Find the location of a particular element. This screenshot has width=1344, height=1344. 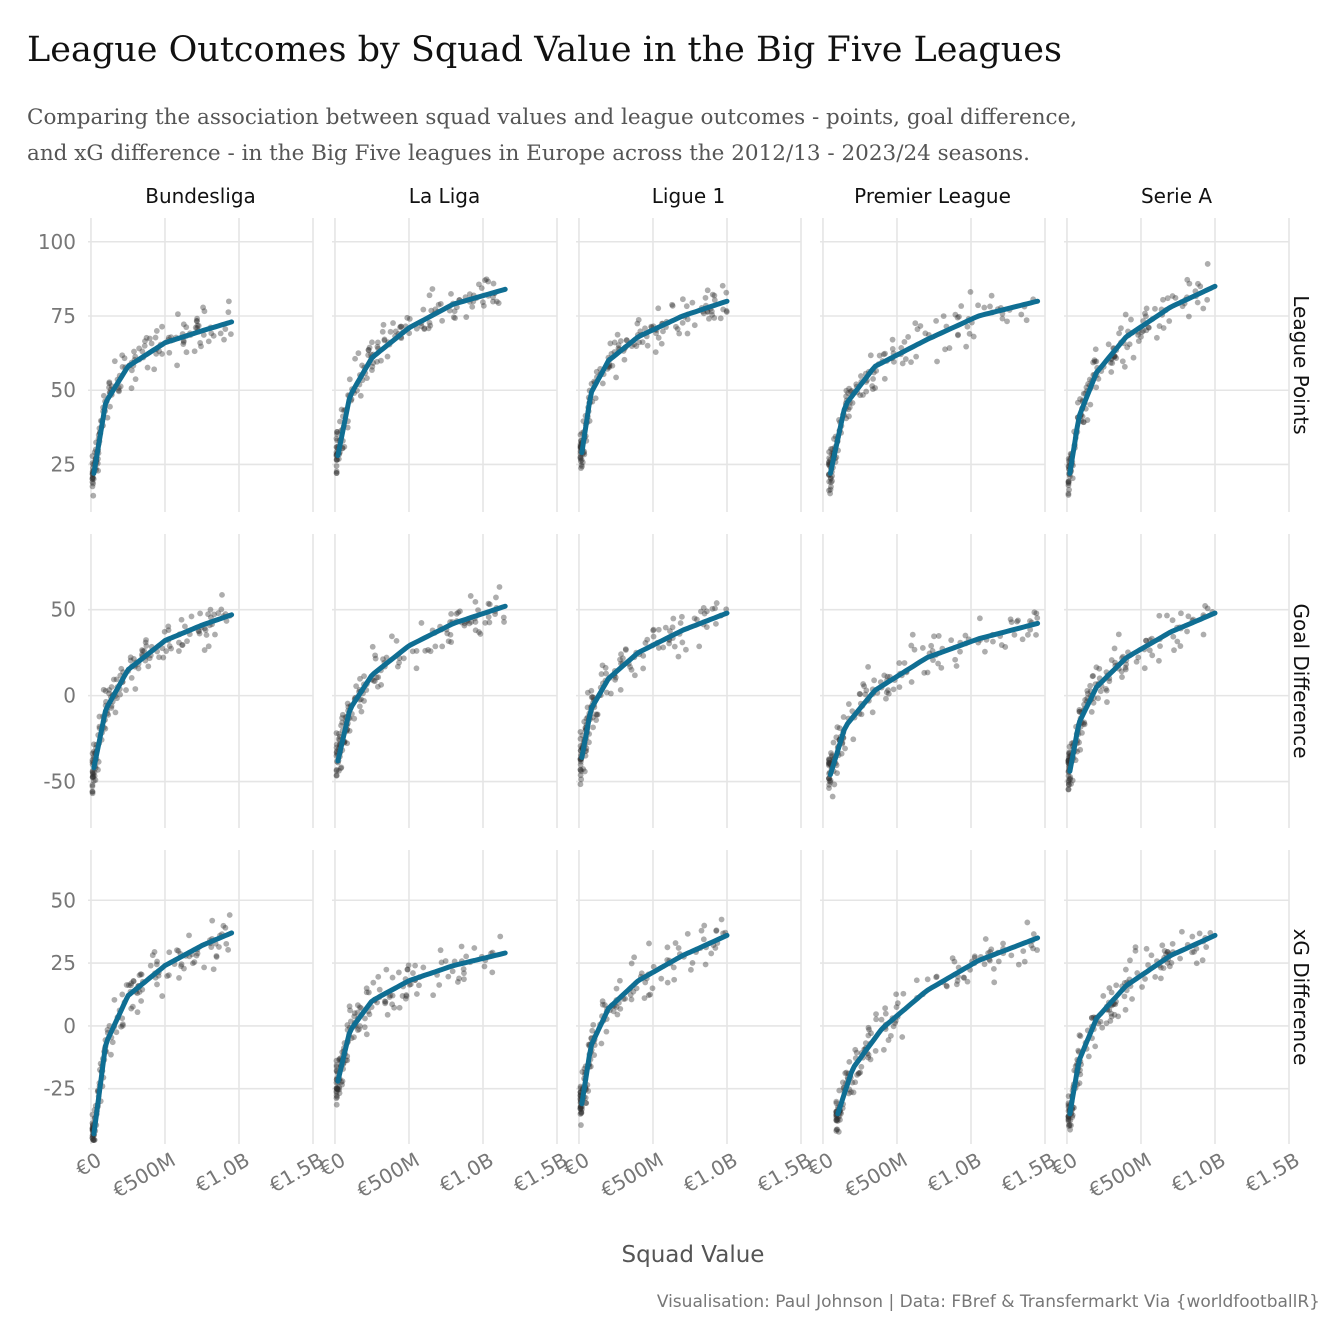

facet-label-serie-a: Serie A is located at coordinates (1176, 196).